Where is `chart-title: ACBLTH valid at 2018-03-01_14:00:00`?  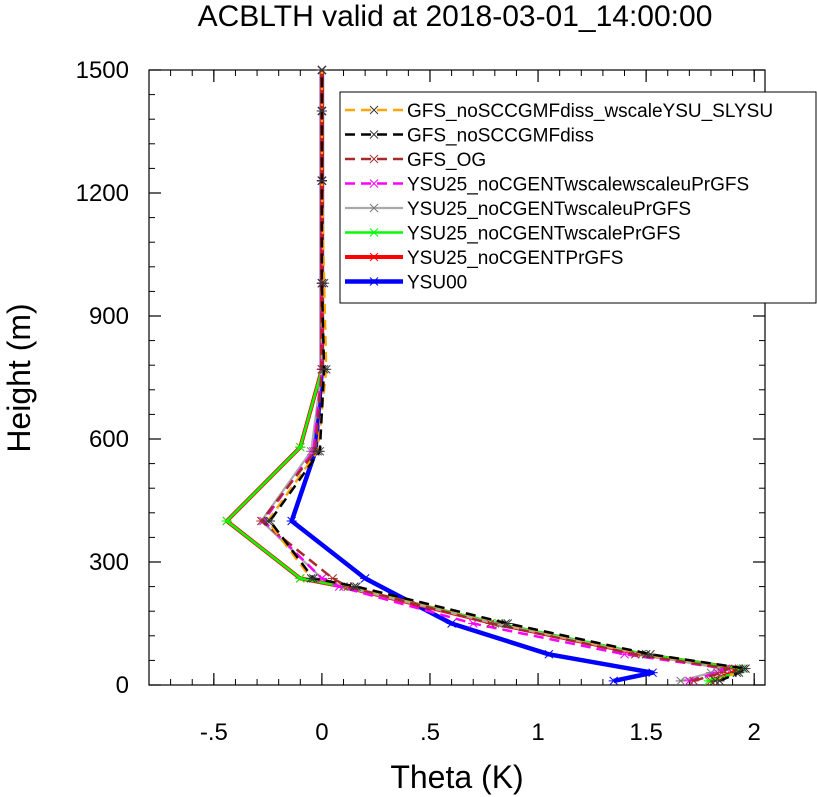
chart-title: ACBLTH valid at 2018-03-01_14:00:00 is located at coordinates (455, 16).